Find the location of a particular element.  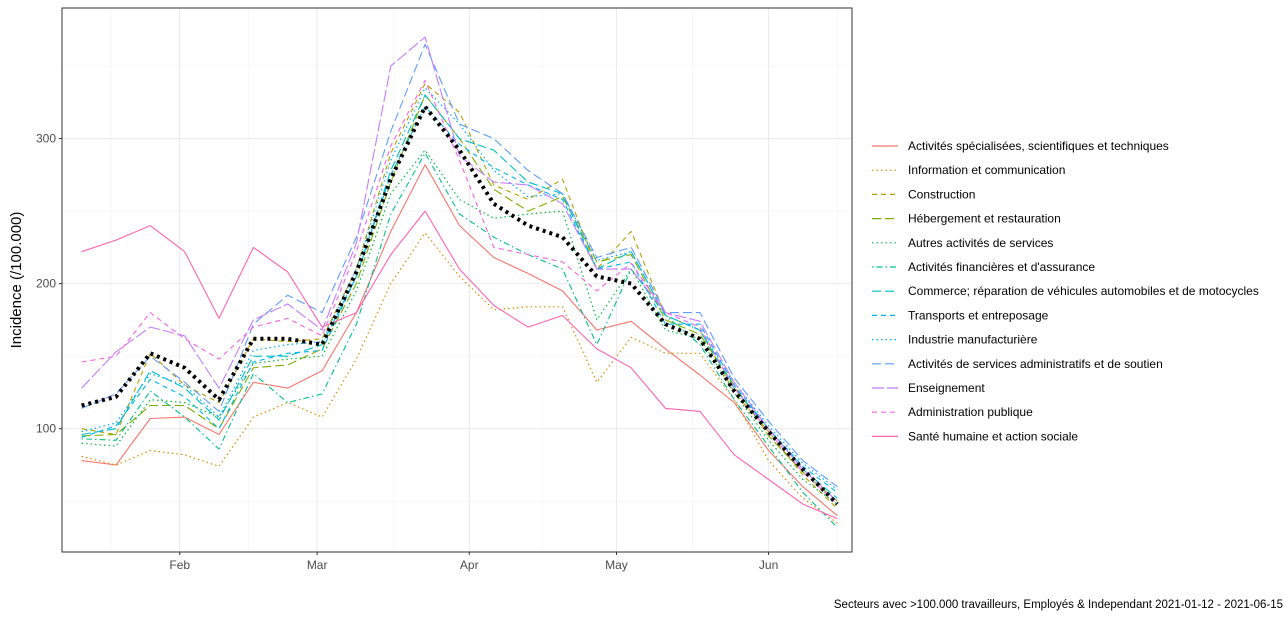

x-tick-label: Mar is located at coordinates (317, 565).